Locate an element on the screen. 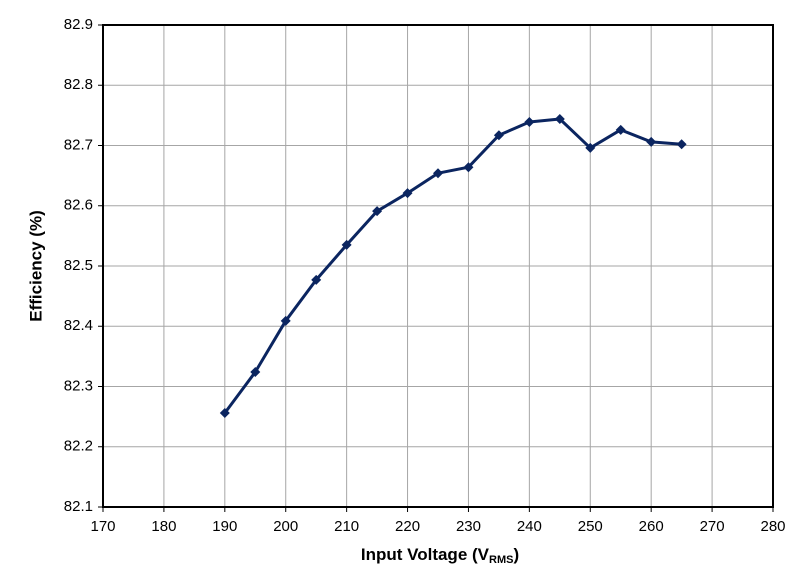 Image resolution: width=803 pixels, height=573 pixels. y-tick-label: 82.2 is located at coordinates (78, 446).